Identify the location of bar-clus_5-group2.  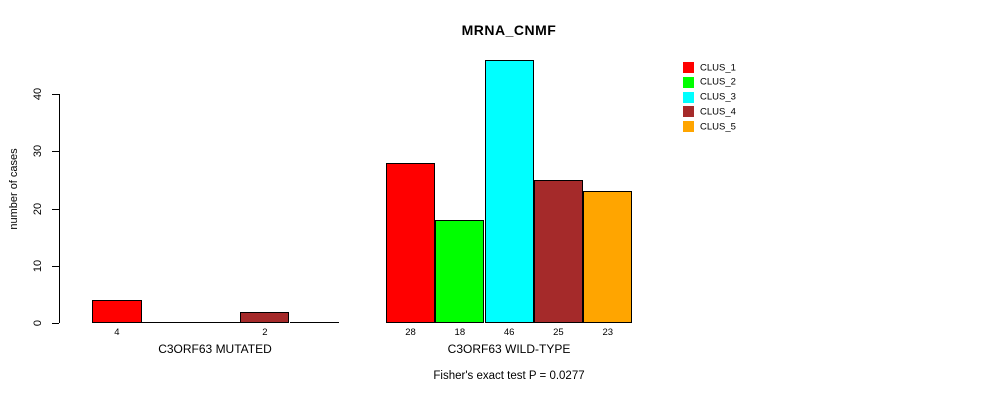
(608, 257).